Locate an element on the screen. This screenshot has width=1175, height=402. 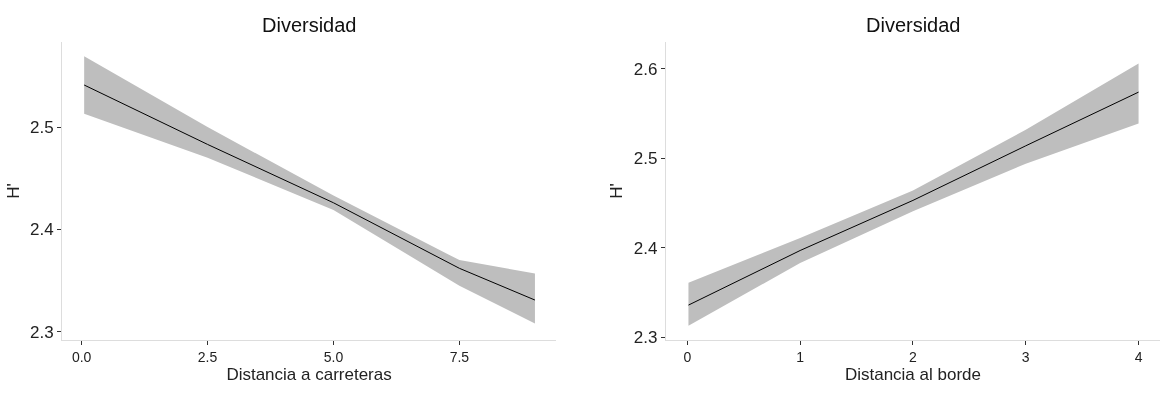
x-tick-label: 1 is located at coordinates (800, 356).